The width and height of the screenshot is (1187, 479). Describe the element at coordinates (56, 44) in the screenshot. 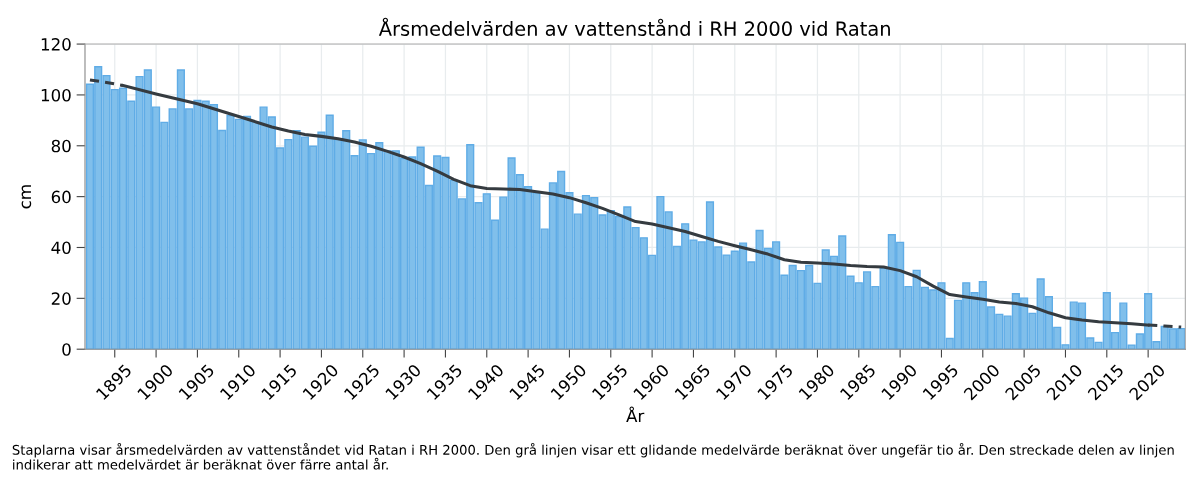

I see `y-tick-label: 120` at that location.